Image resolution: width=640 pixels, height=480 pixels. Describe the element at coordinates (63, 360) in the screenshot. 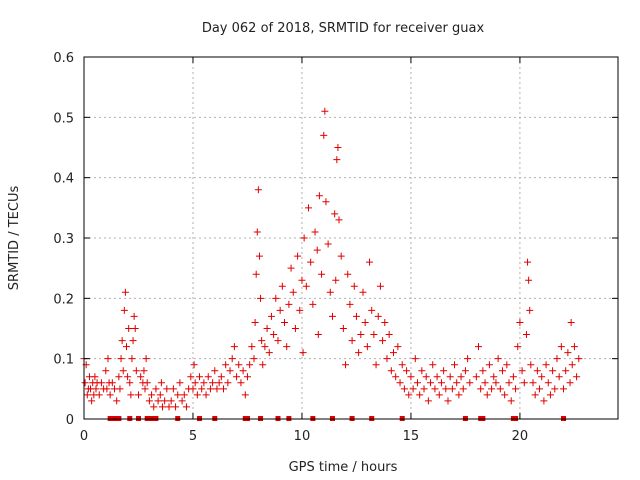

I see `y-tick-label: 0.1` at that location.